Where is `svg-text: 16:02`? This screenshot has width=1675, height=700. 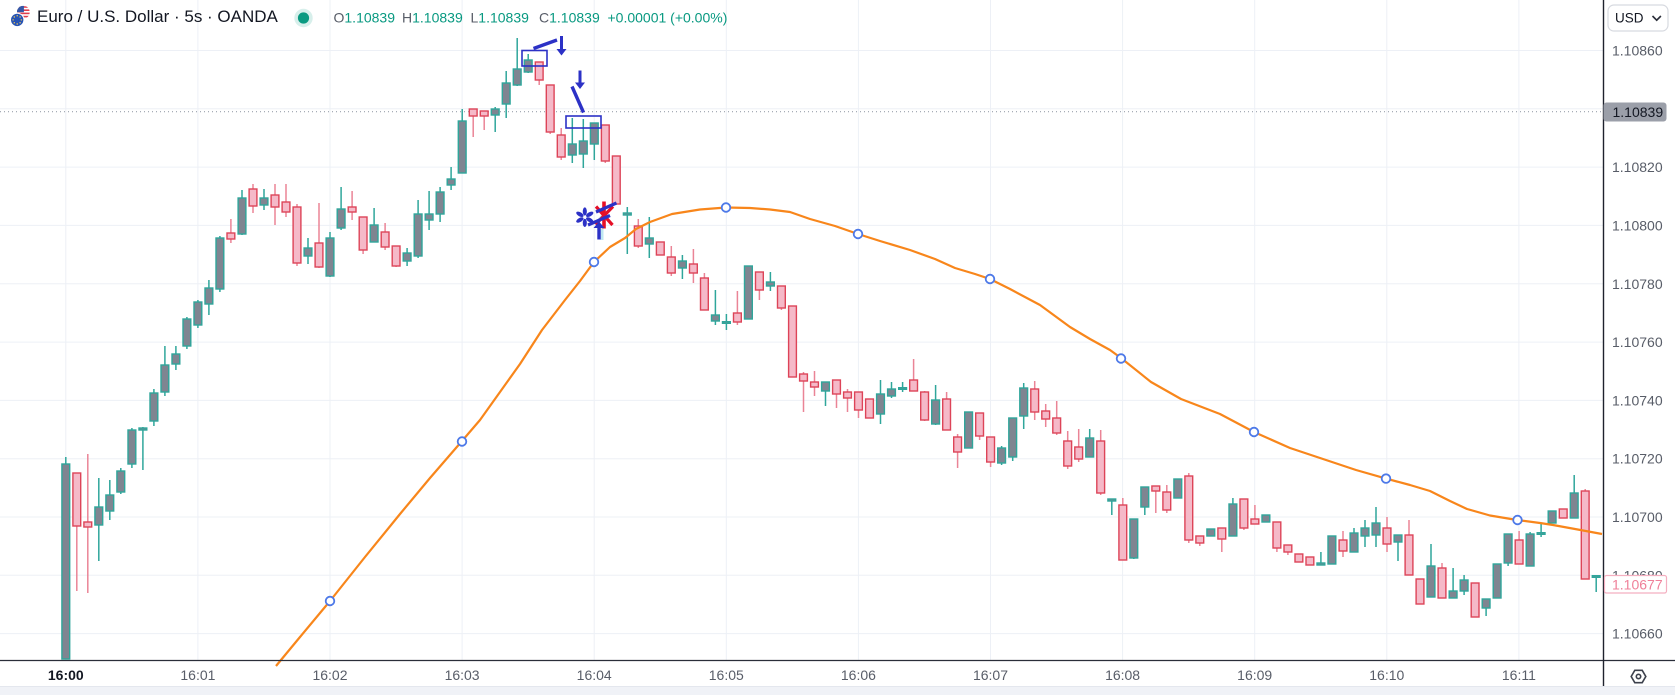
svg-text: 16:02 is located at coordinates (329, 675).